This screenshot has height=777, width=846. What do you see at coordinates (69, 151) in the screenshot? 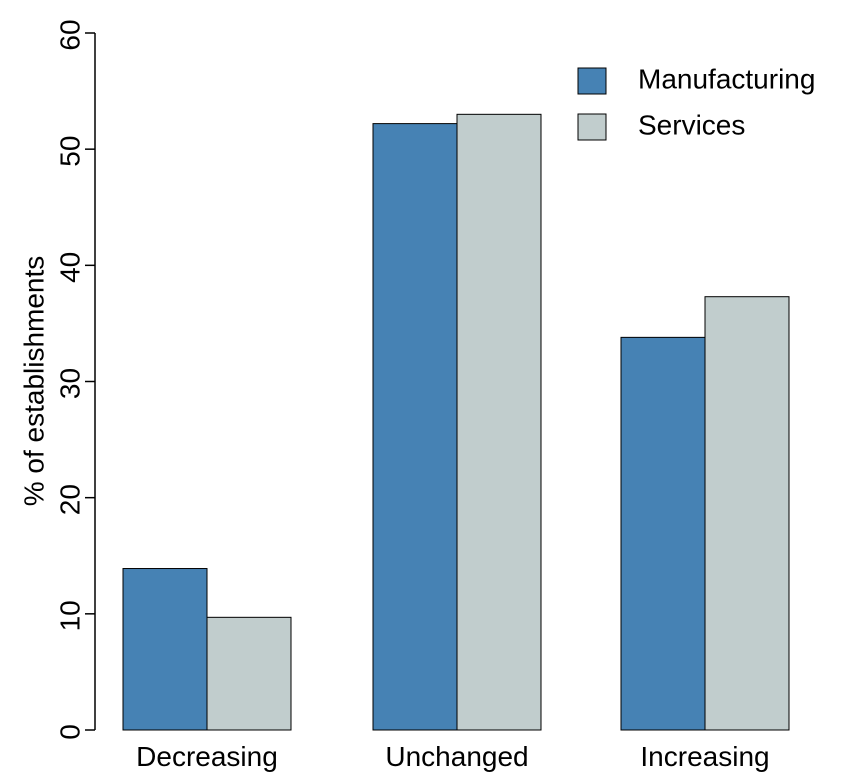
I see `y-tick-label: 50` at bounding box center [69, 151].